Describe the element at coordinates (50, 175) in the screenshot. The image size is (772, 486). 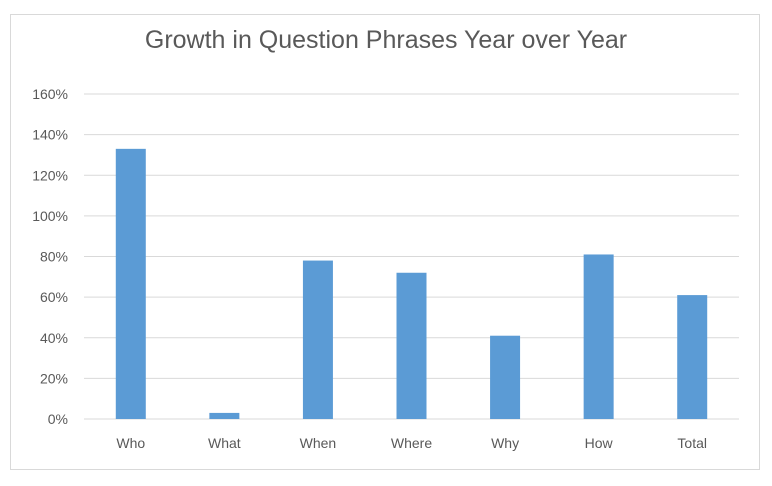
I see `y-tick-label: 120%` at that location.